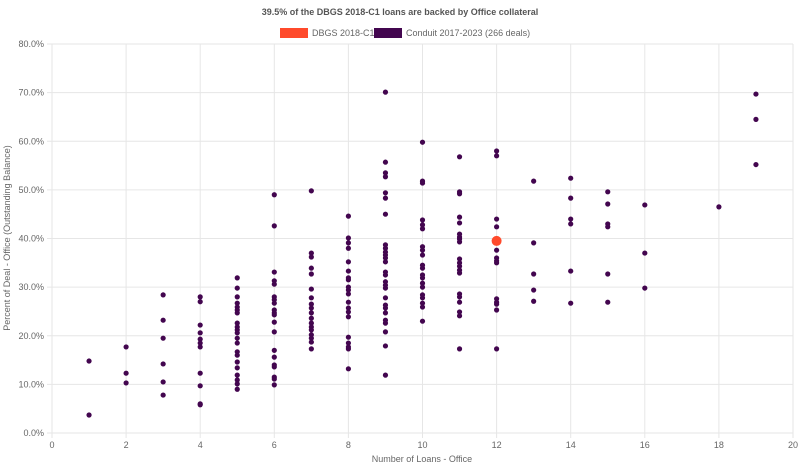 The height and width of the screenshot is (472, 800). What do you see at coordinates (645, 445) in the screenshot?
I see `x-tick-label: 16` at bounding box center [645, 445].